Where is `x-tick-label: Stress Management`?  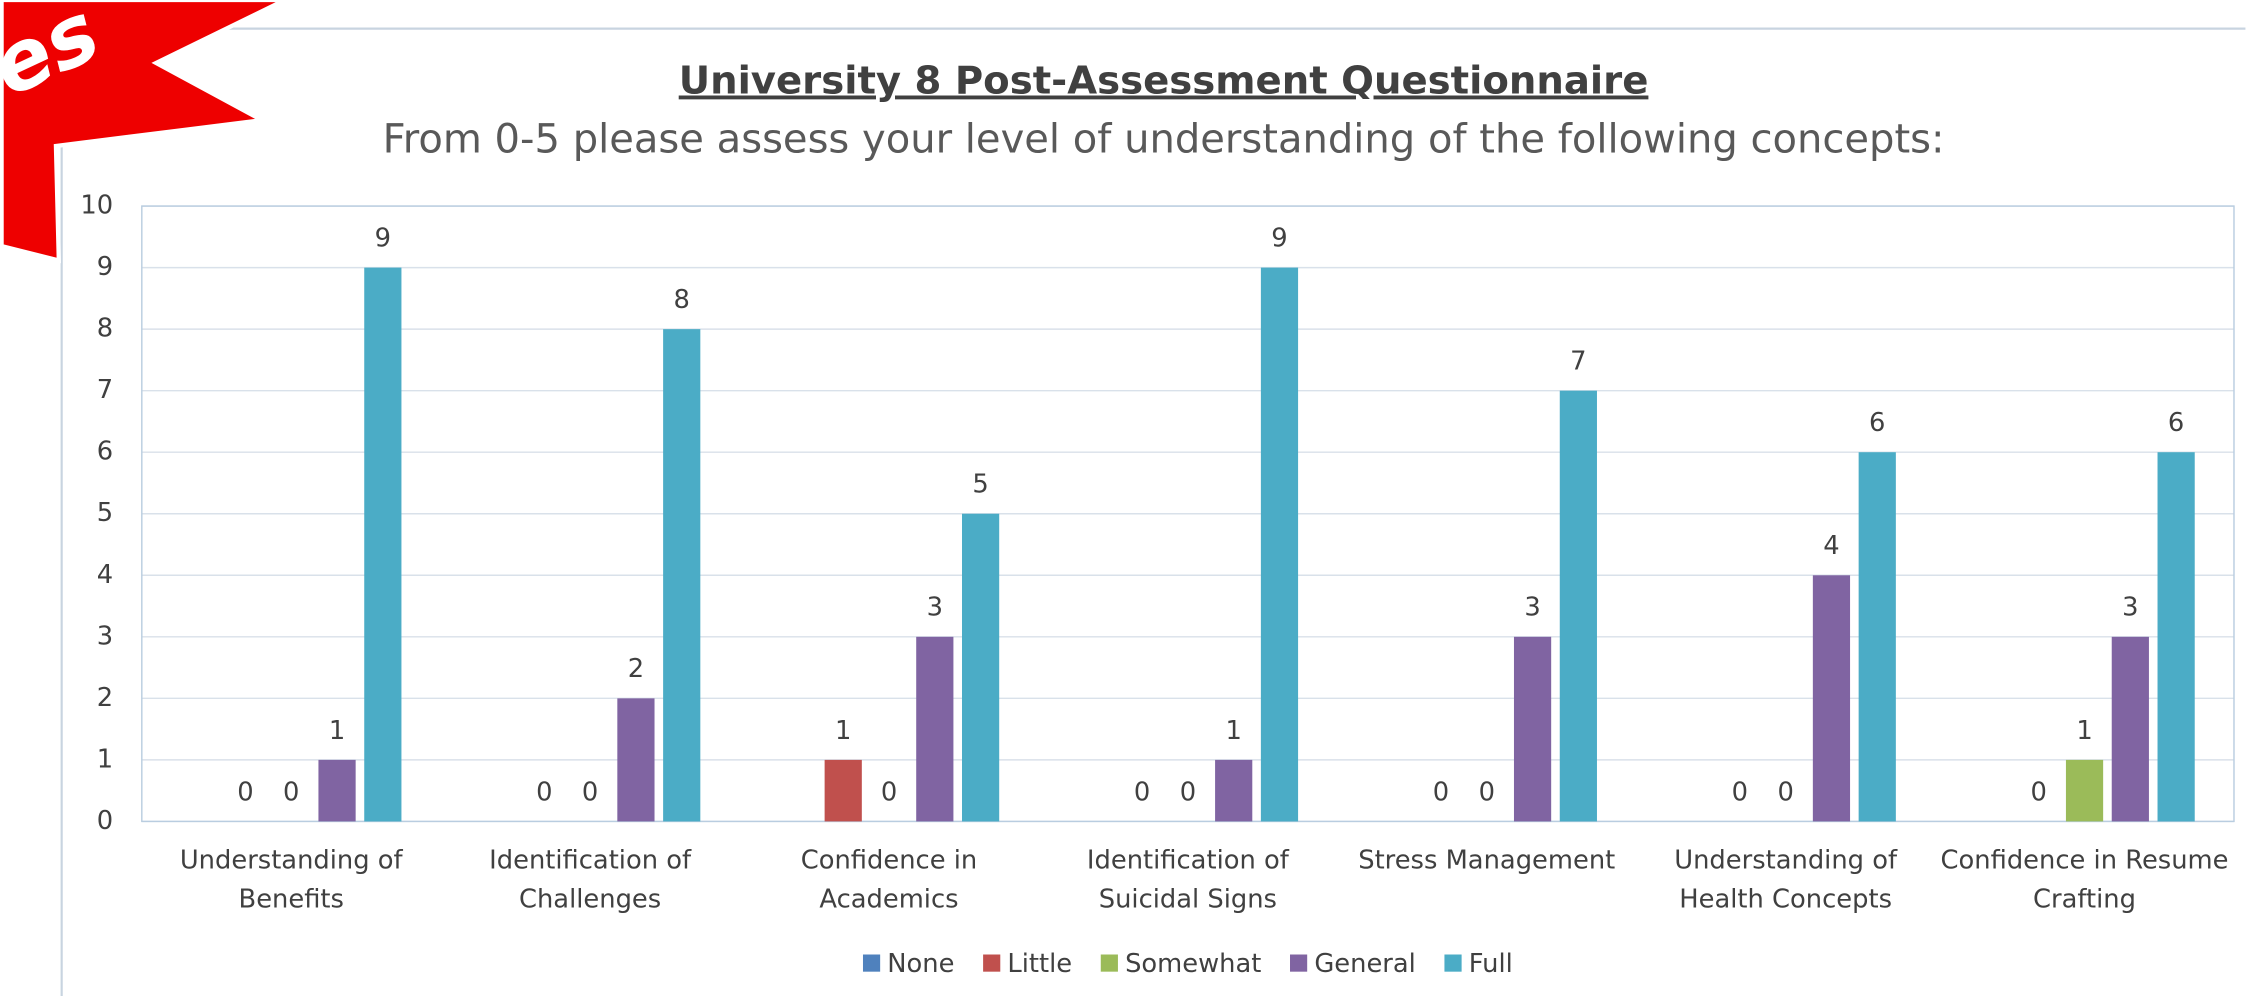 x-tick-label: Stress Management is located at coordinates (1487, 860).